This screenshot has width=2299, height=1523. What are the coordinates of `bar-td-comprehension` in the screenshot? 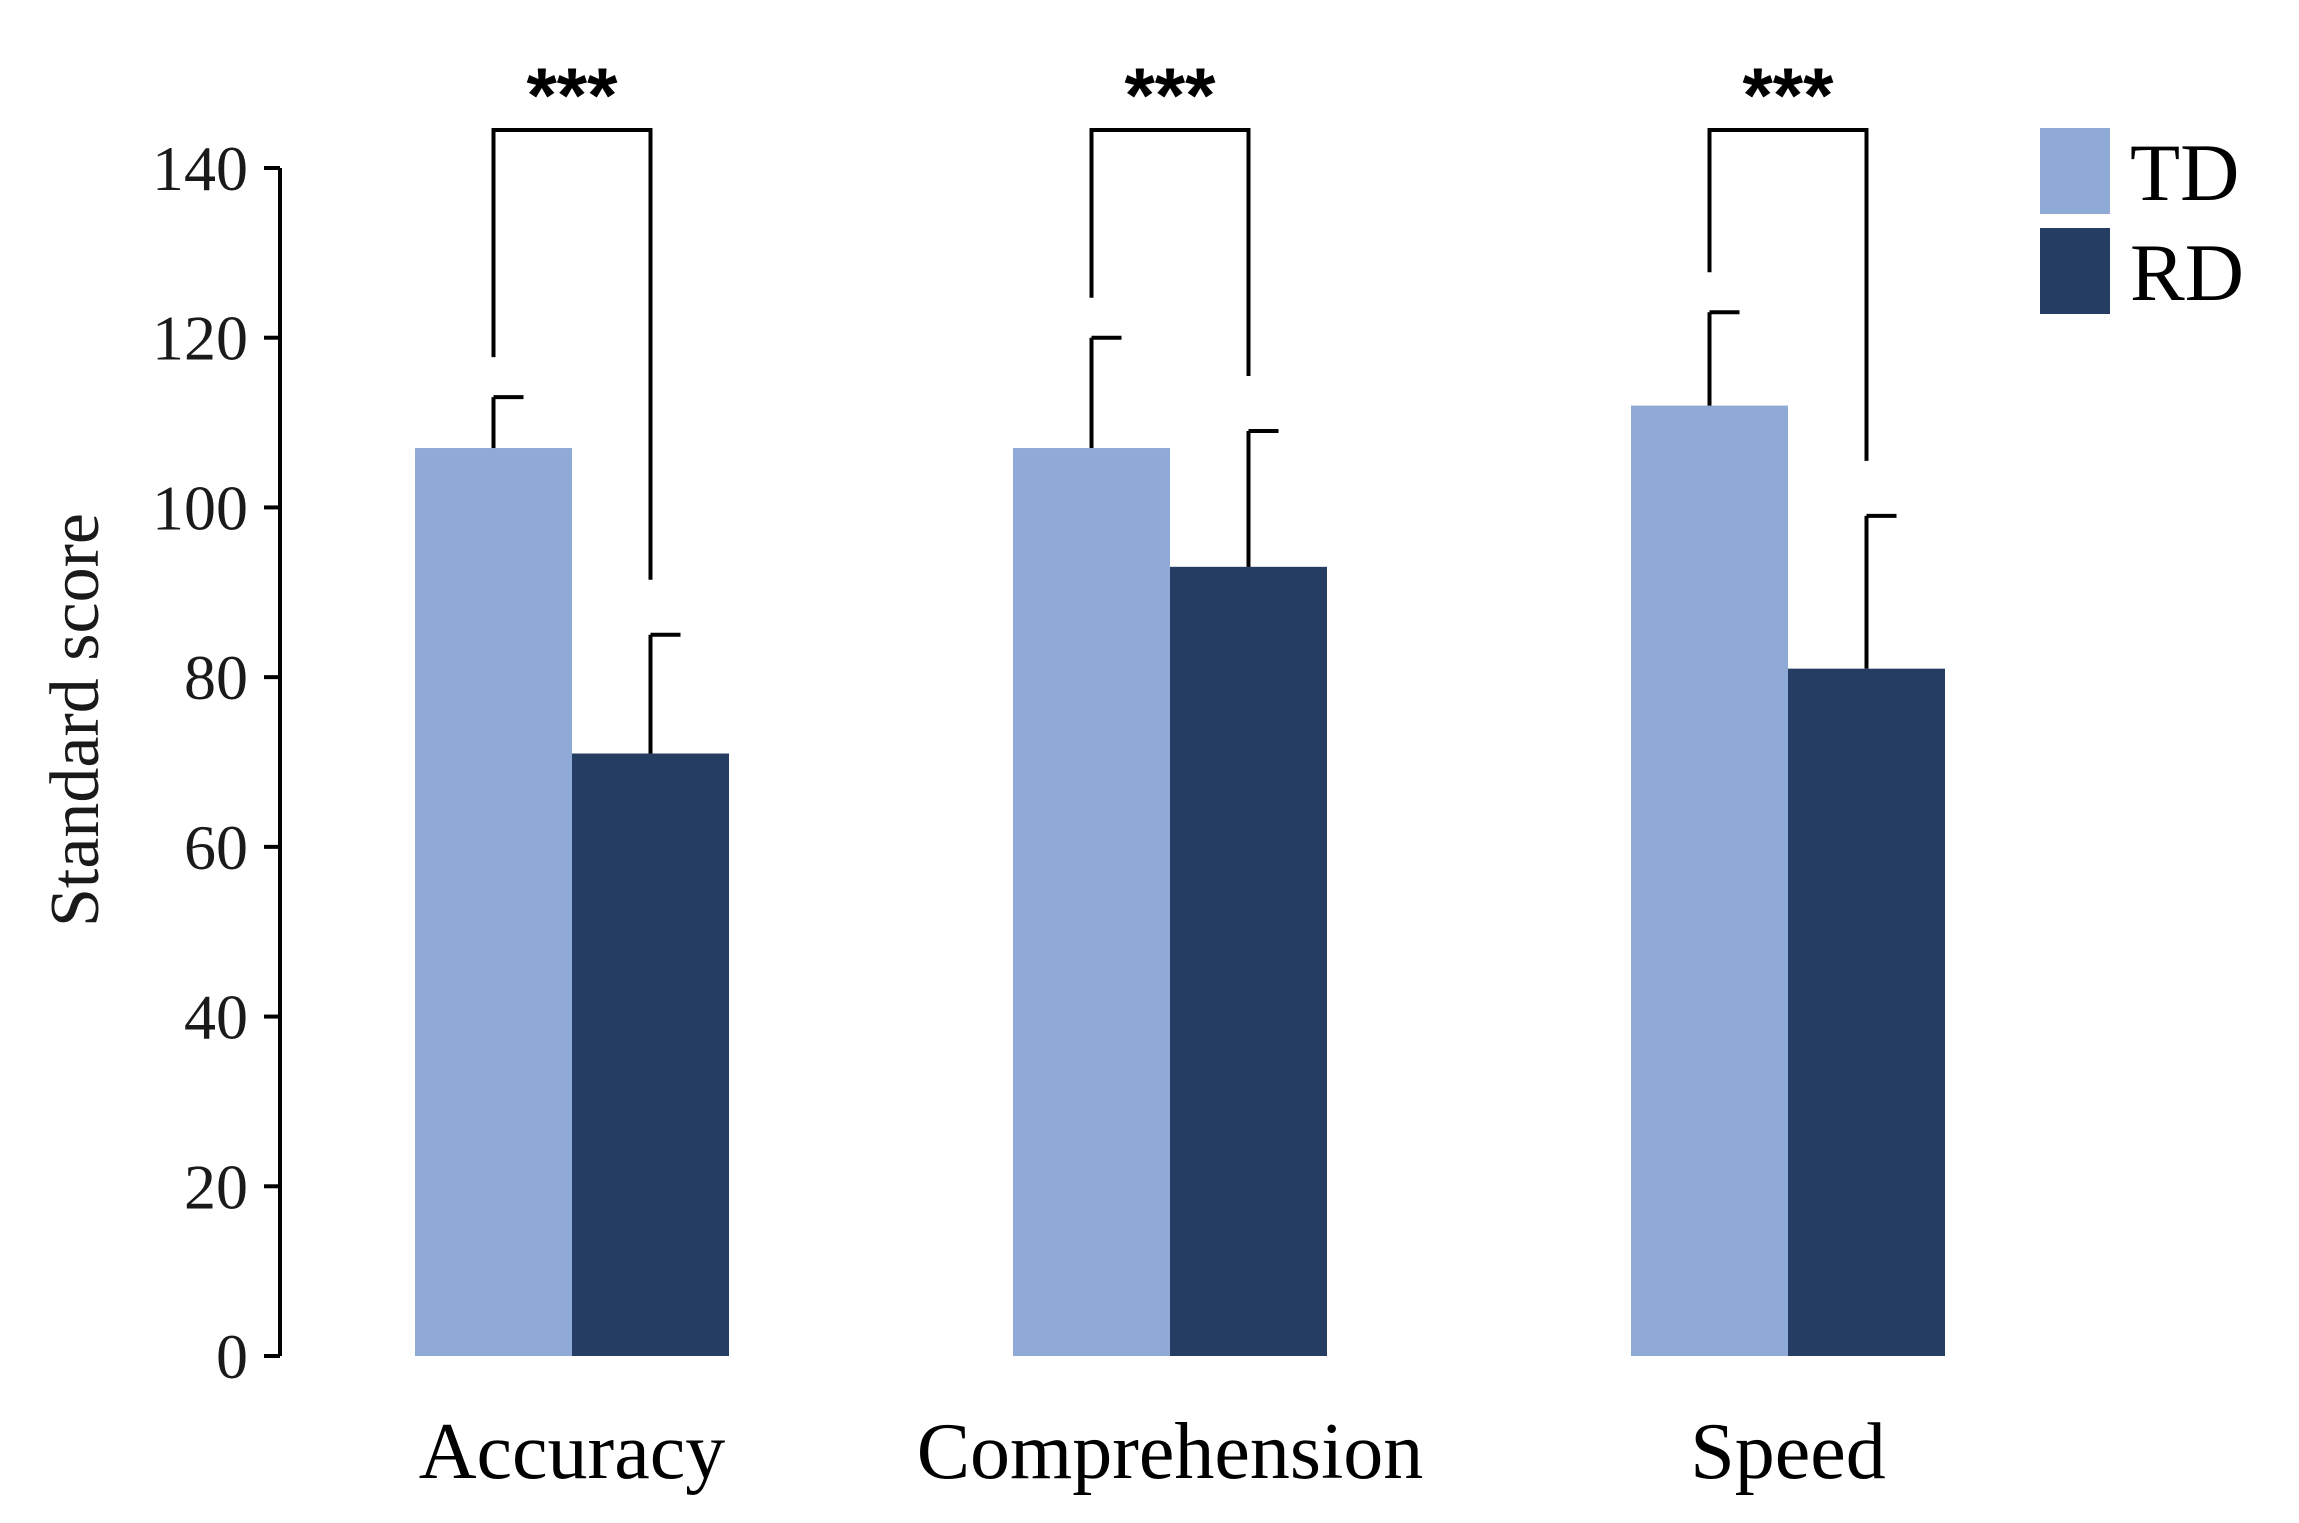 It's located at (1091, 902).